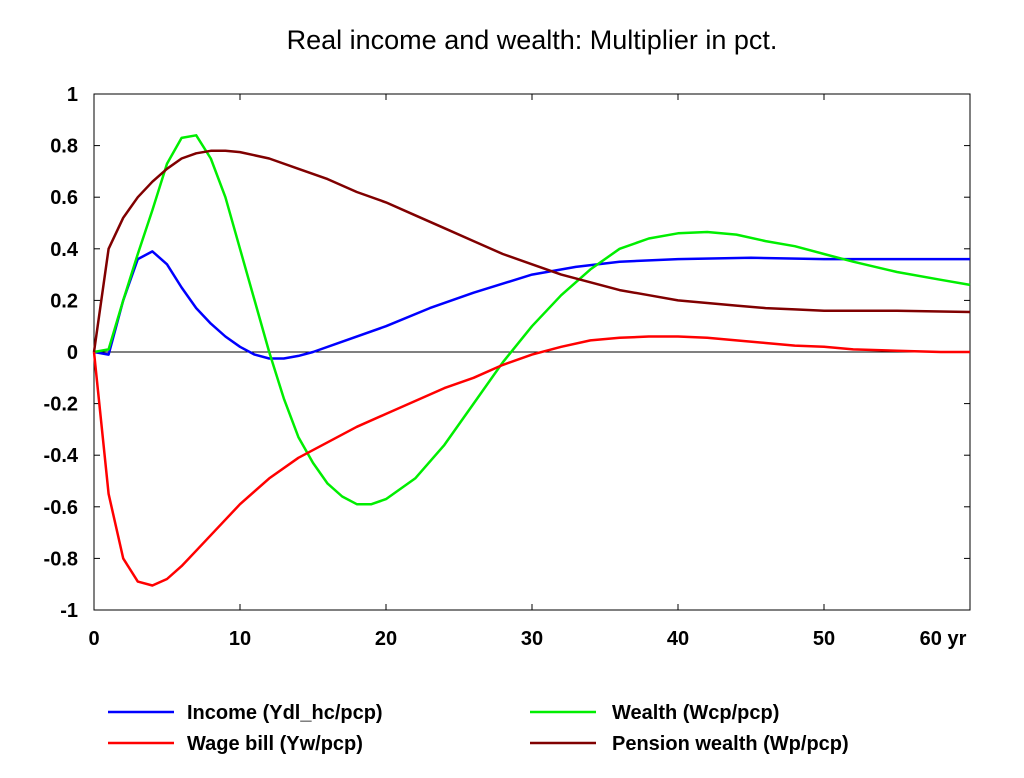 The width and height of the screenshot is (1024, 778). Describe the element at coordinates (824, 639) in the screenshot. I see `x-tick-label: 50` at that location.